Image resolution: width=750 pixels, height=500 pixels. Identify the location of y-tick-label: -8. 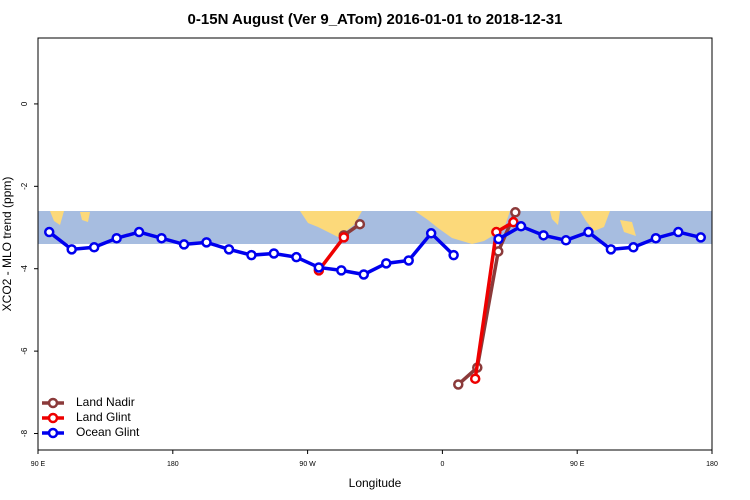
(24, 433).